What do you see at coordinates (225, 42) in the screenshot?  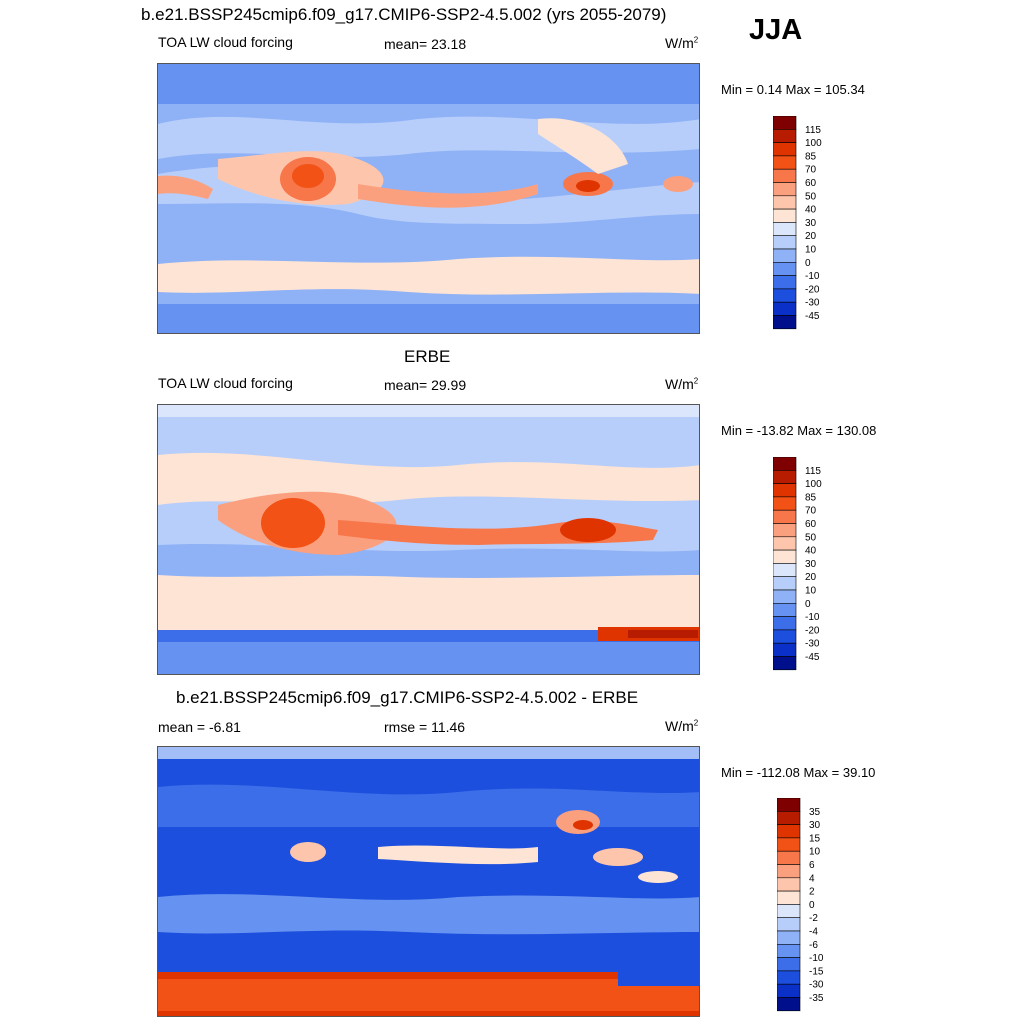 I see `panel1-variable: TOA LW cloud forcing` at bounding box center [225, 42].